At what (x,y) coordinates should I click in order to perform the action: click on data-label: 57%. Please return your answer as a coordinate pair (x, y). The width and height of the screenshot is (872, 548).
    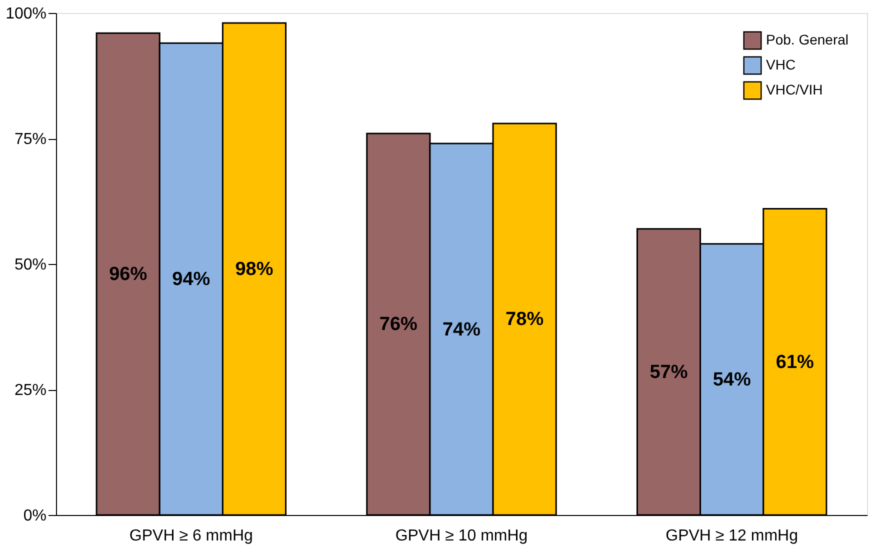
    Looking at the image, I should click on (669, 372).